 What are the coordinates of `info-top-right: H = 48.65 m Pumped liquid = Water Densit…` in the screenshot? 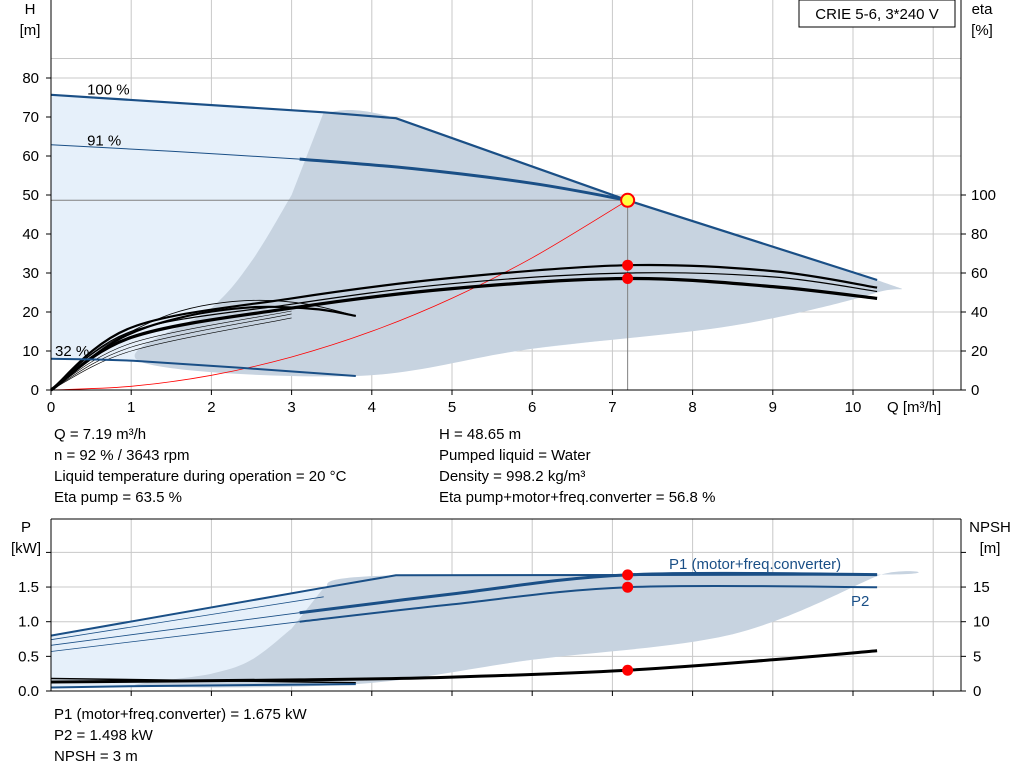 It's located at (577, 466).